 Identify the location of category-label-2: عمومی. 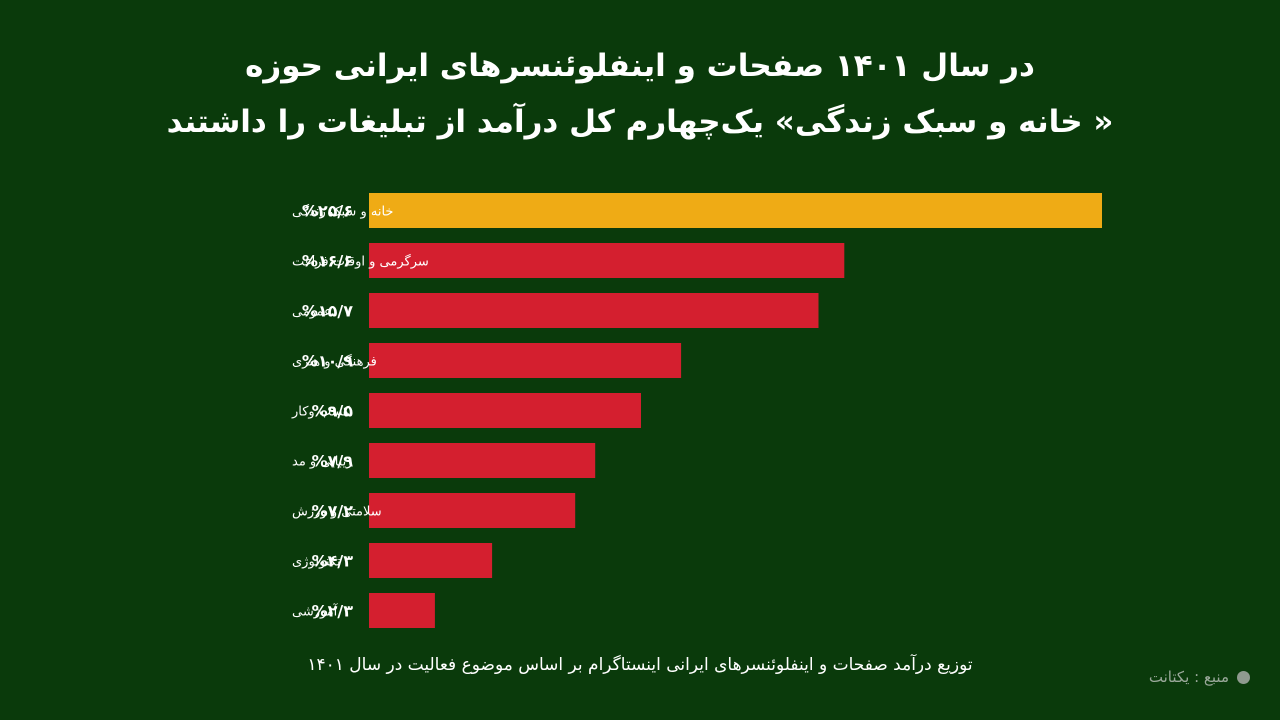
(312, 312).